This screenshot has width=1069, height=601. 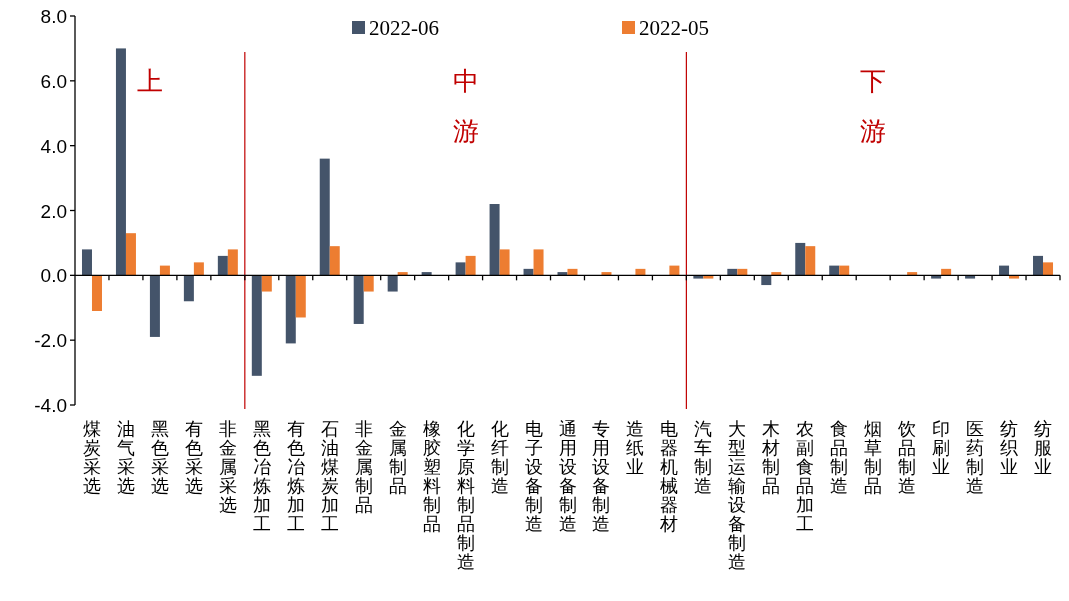 I want to click on x-tick-label: 汽车制造, so click(x=703, y=457).